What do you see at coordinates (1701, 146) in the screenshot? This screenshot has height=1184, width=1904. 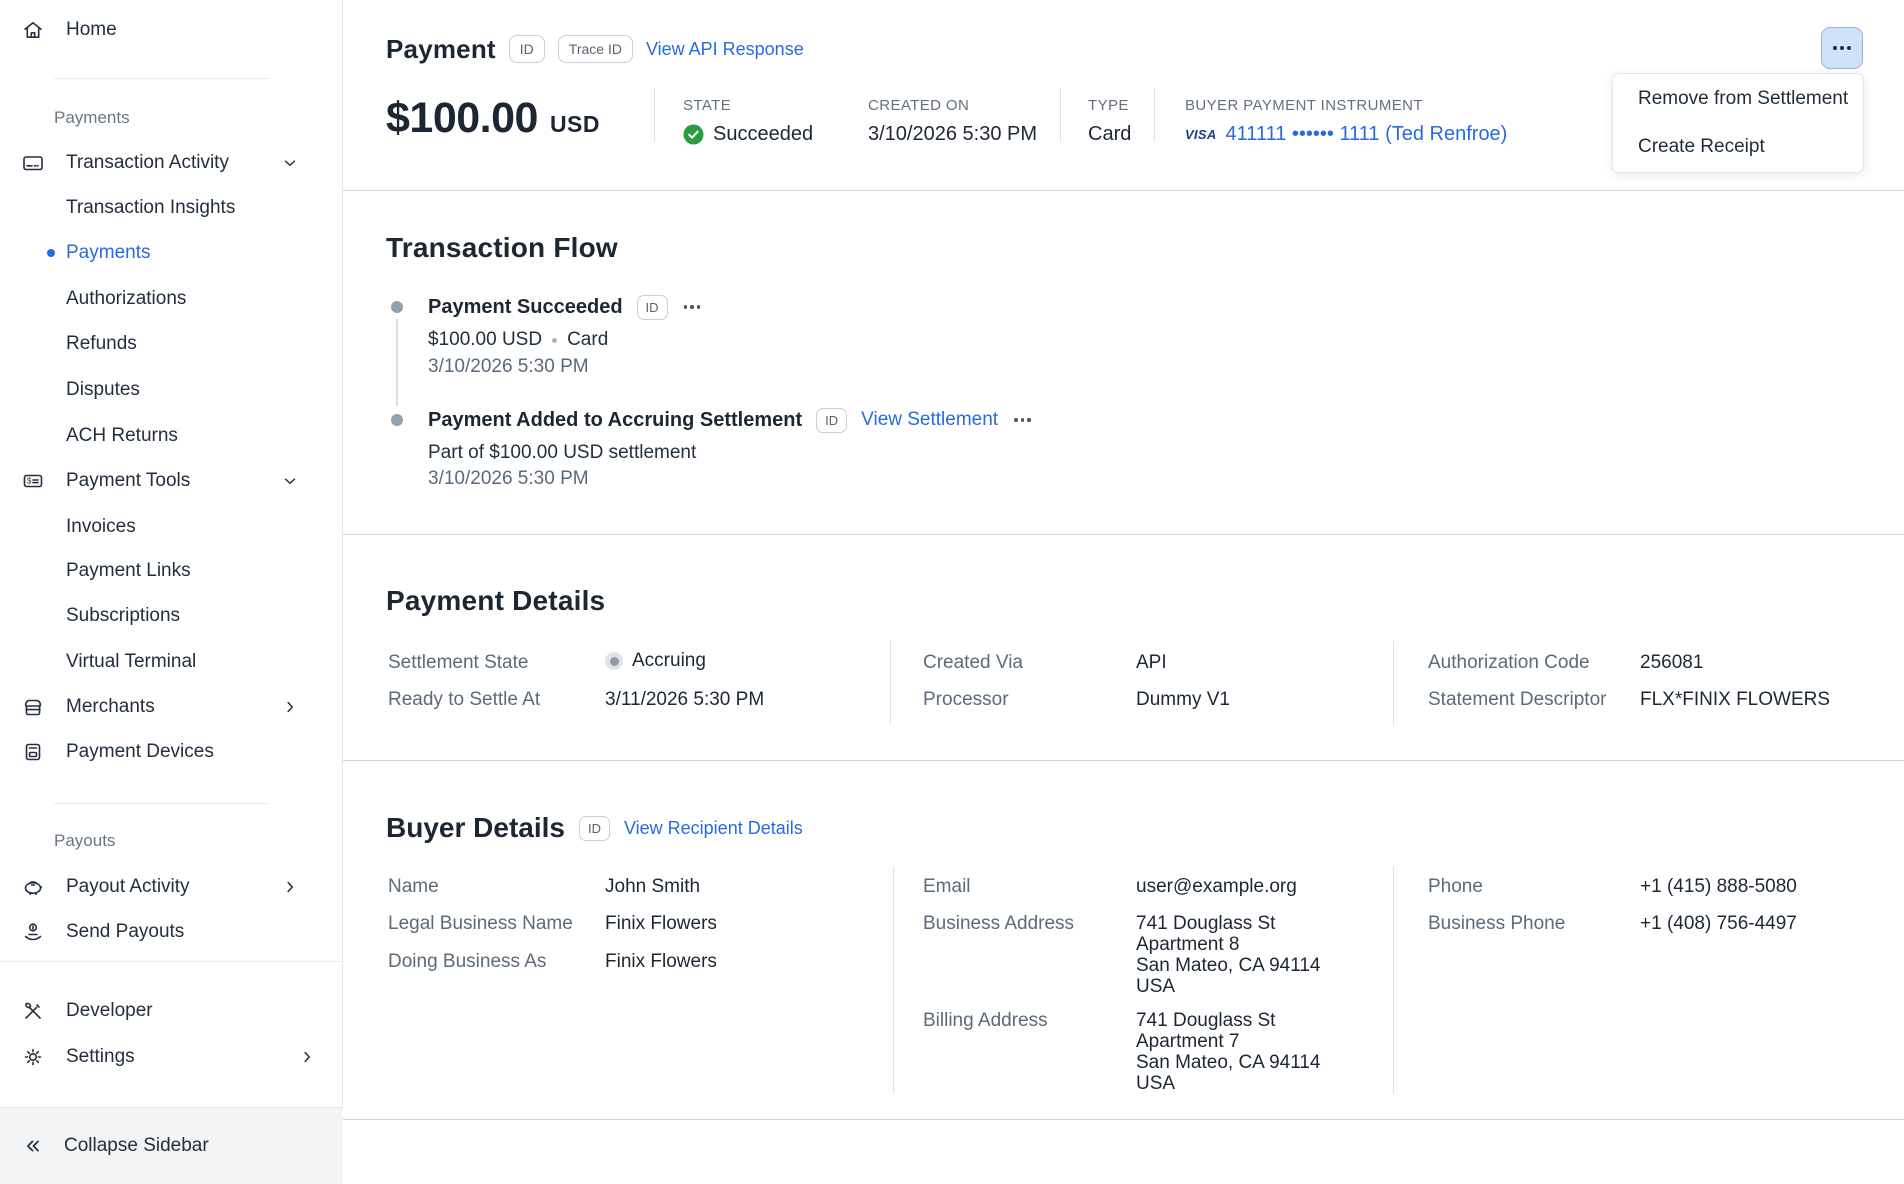 I see `menu-item-create-receipt: Create Receipt` at bounding box center [1701, 146].